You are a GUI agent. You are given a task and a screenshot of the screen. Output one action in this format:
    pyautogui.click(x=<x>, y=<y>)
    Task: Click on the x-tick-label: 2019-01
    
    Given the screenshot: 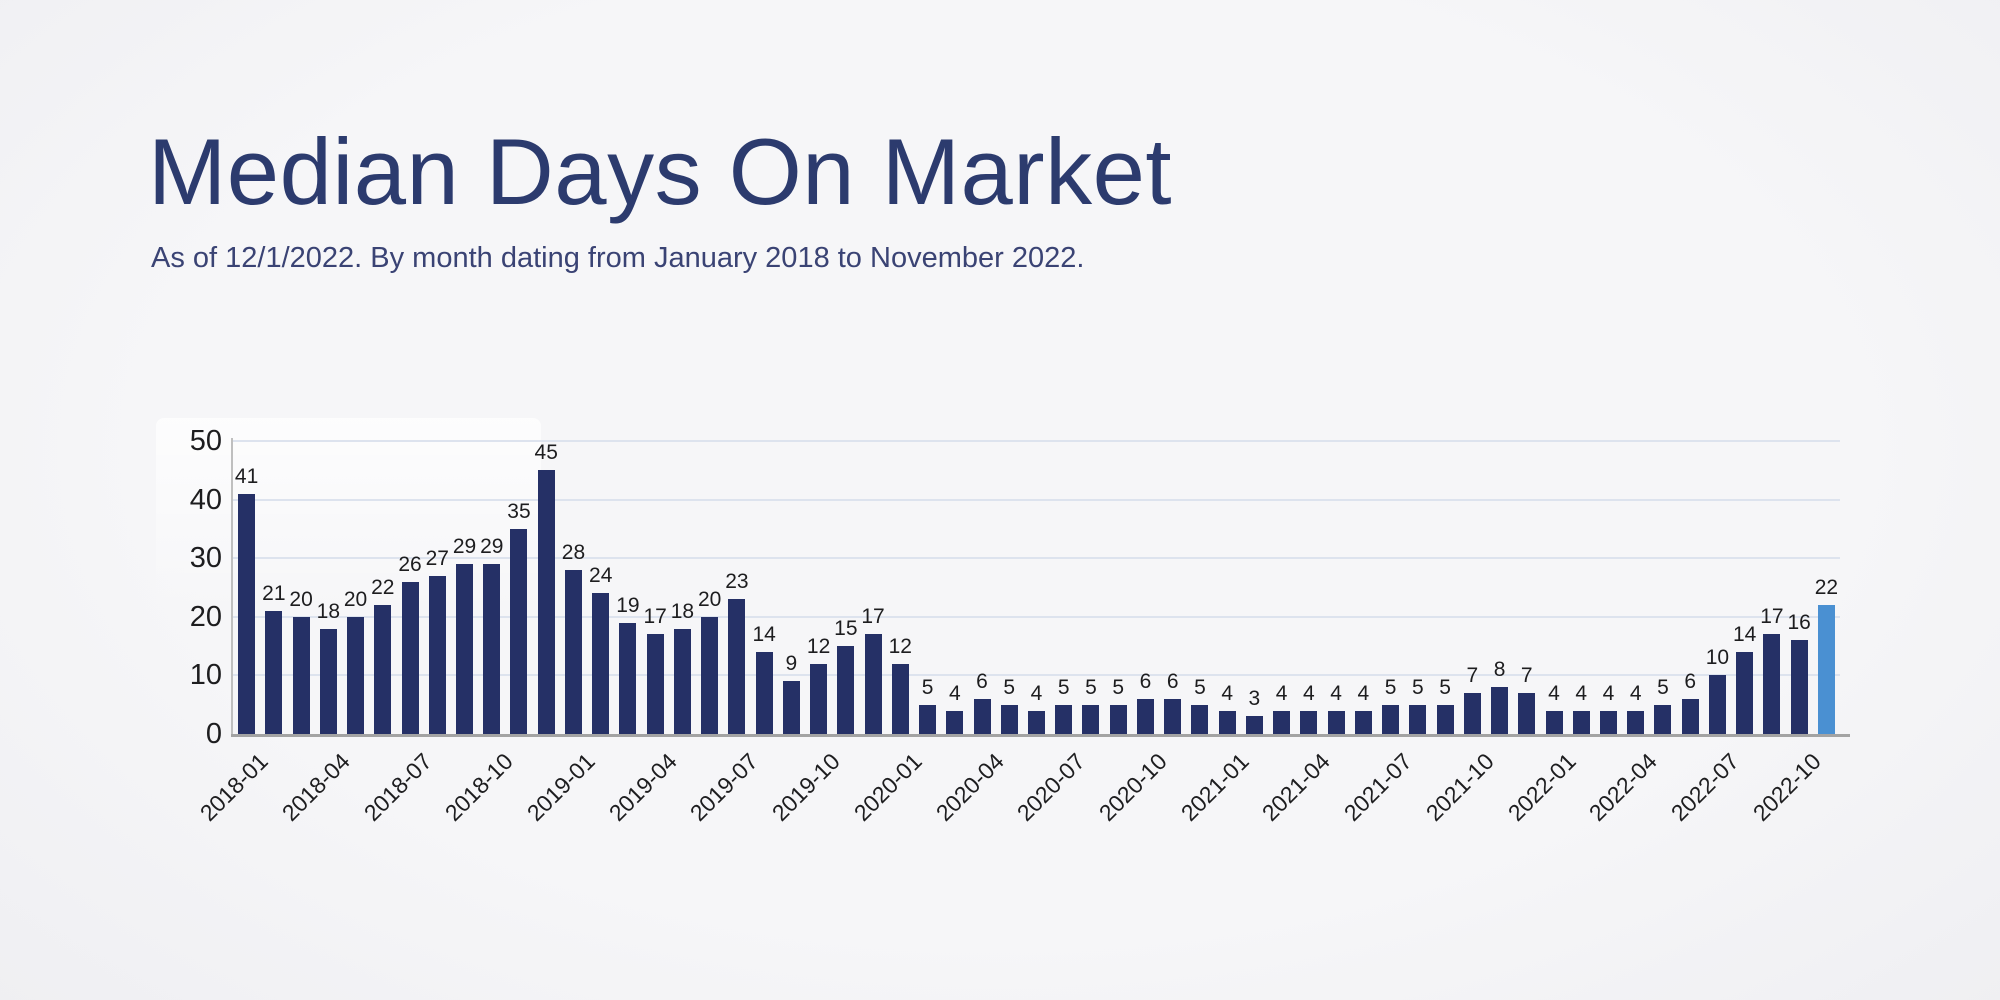 What is the action you would take?
    pyautogui.click(x=560, y=787)
    